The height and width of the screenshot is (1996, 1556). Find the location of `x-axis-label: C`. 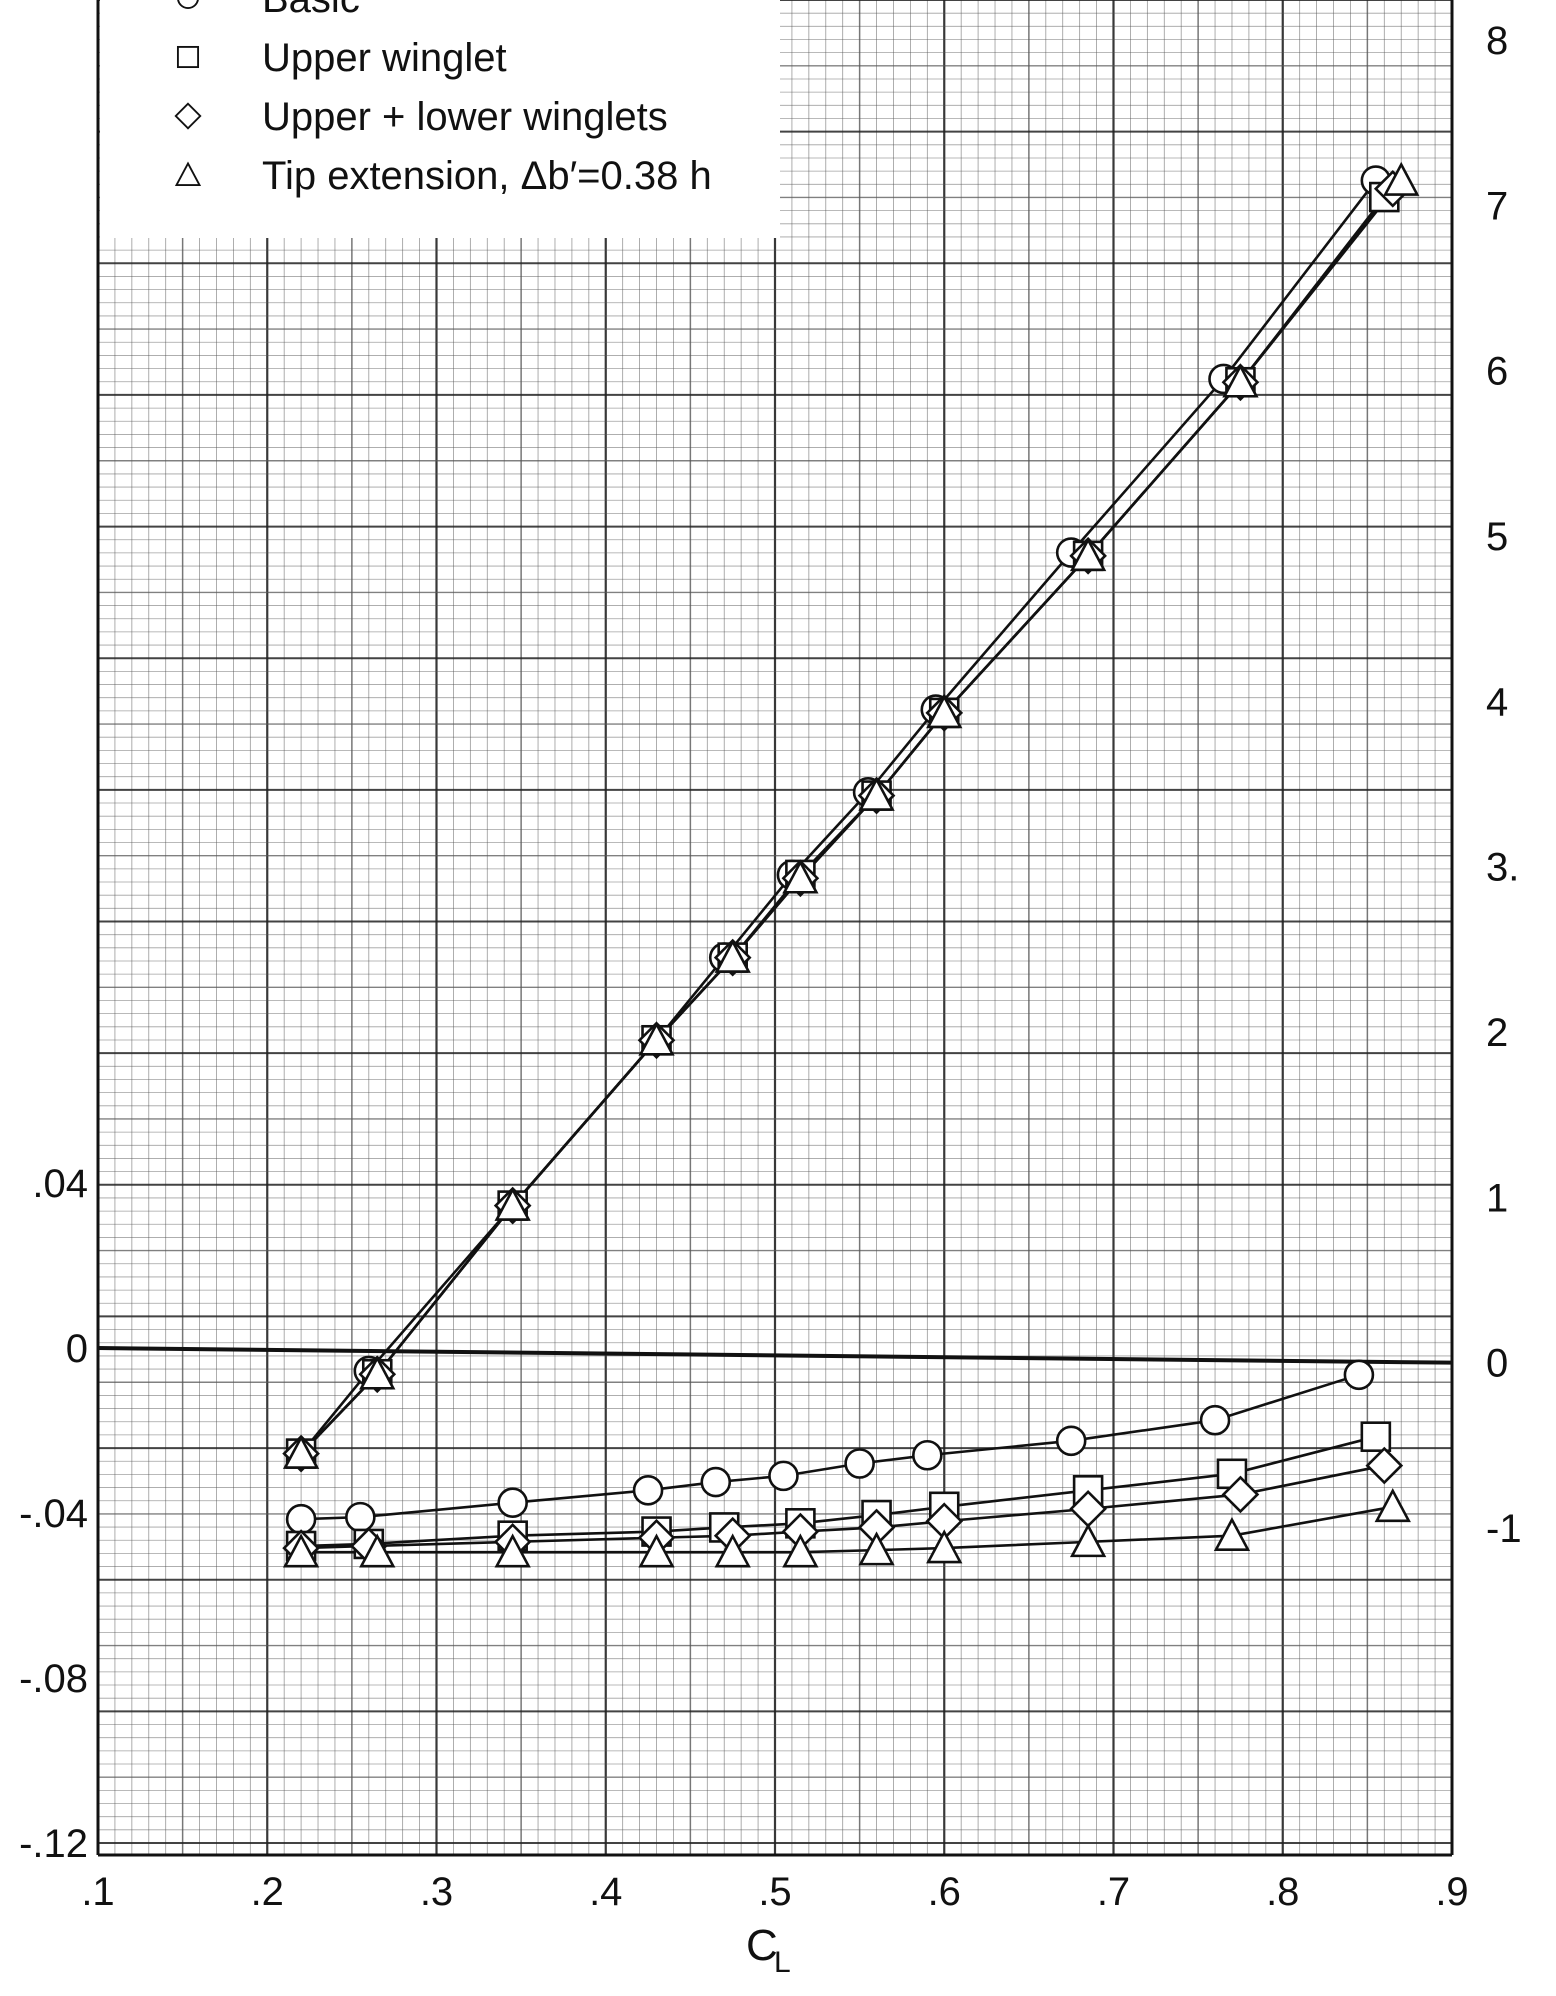

x-axis-label: C is located at coordinates (762, 1945).